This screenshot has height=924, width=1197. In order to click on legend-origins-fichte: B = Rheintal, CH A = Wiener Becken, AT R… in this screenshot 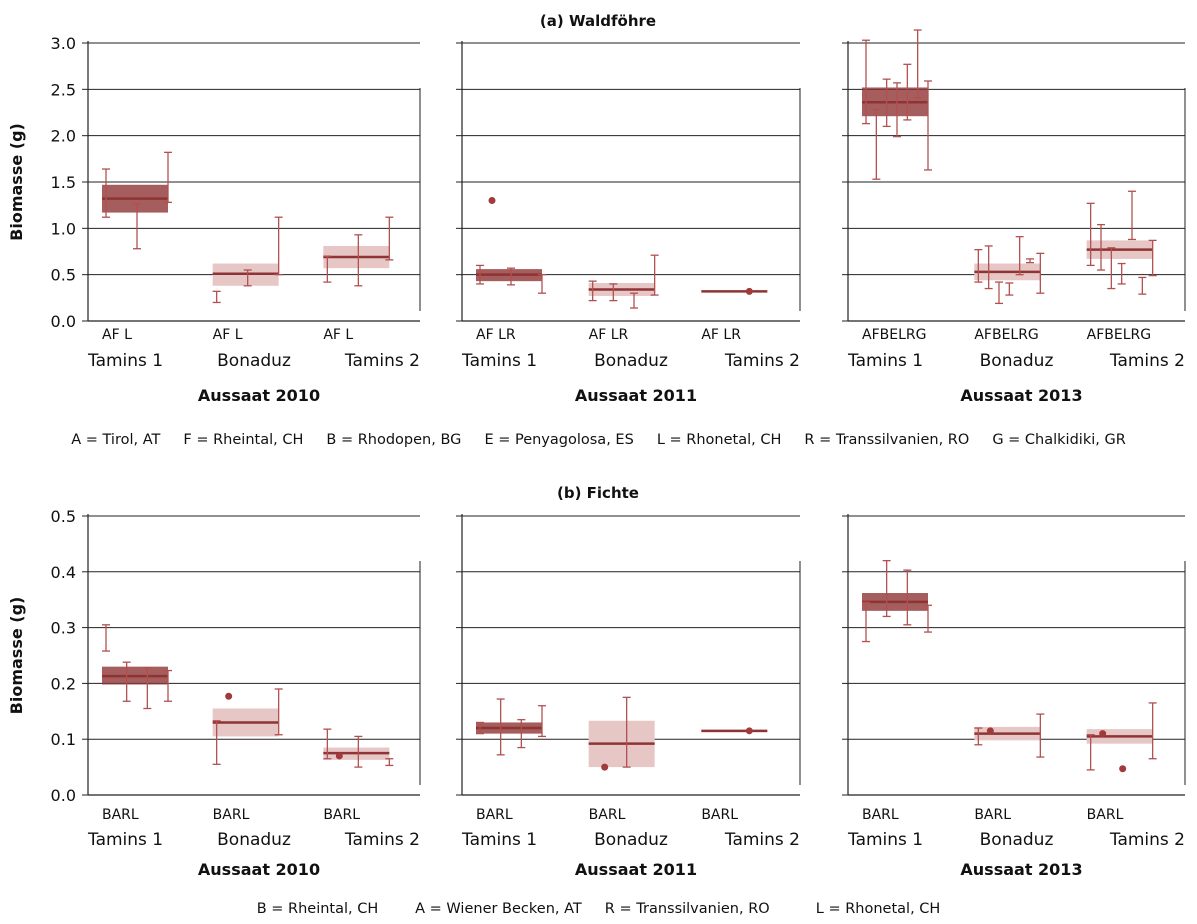, I will do `click(598, 909)`.